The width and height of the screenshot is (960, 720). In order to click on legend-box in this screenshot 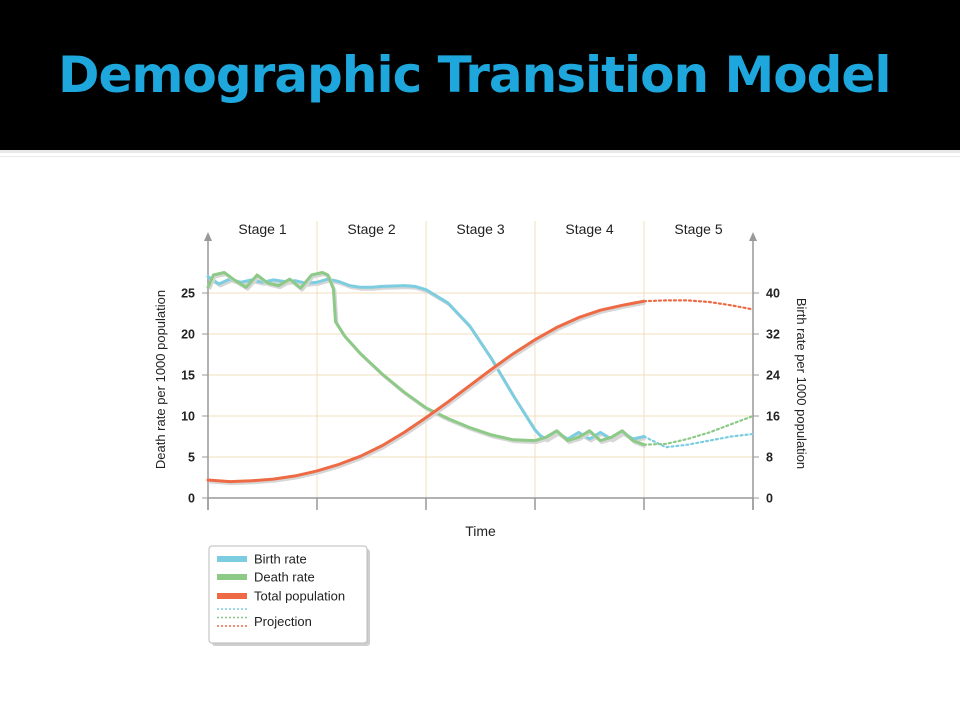, I will do `click(288, 594)`.